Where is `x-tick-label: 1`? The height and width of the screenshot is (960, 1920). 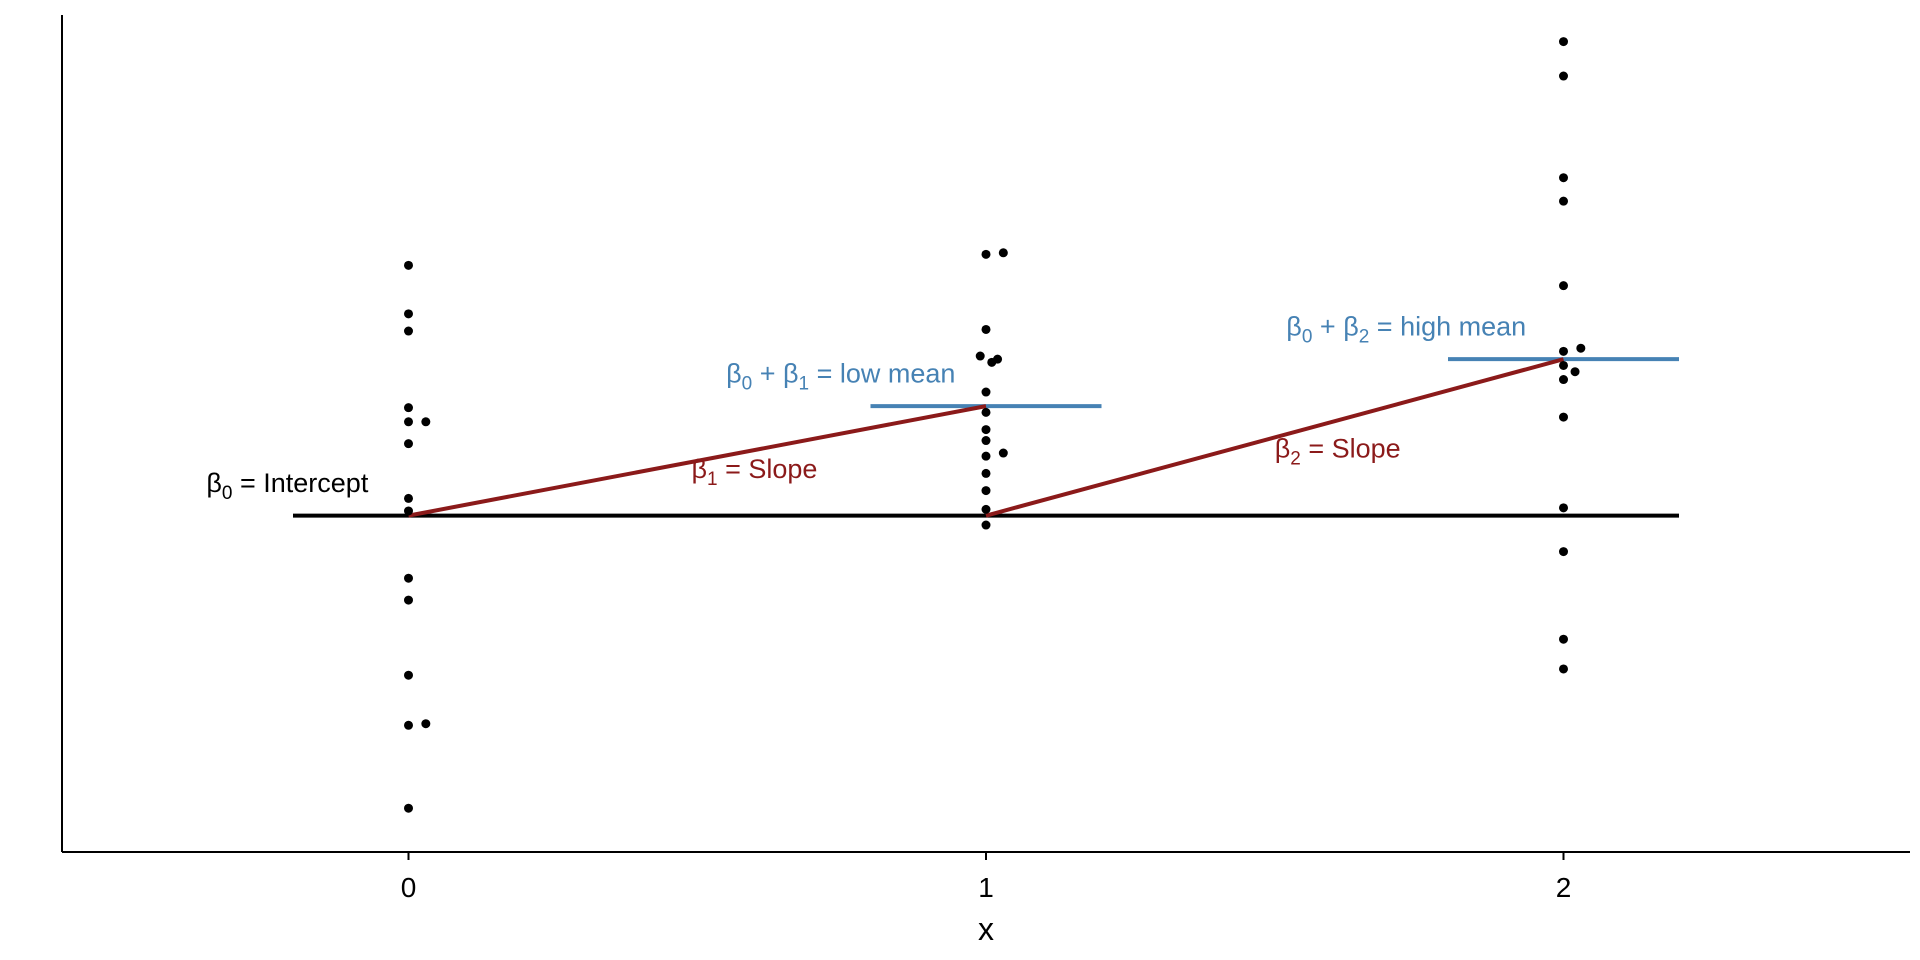
x-tick-label: 1 is located at coordinates (986, 887).